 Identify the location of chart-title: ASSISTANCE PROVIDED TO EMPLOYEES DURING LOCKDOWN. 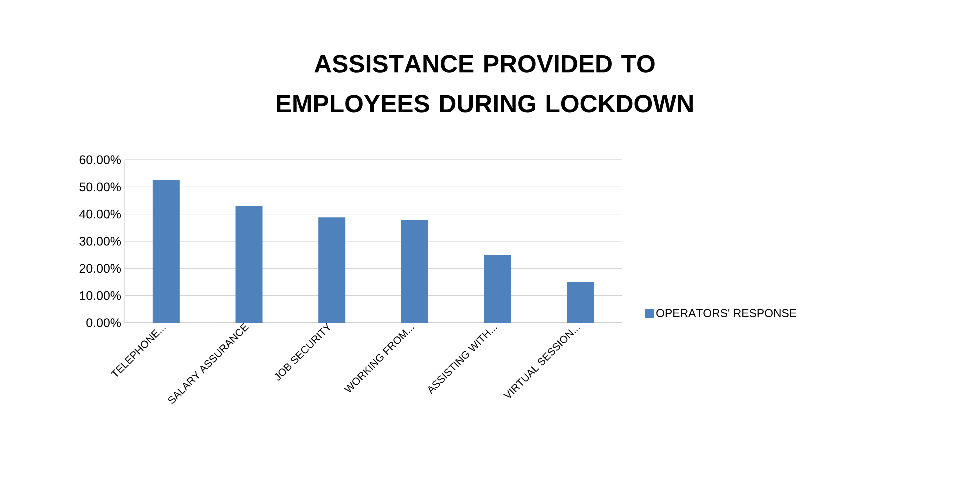
(485, 84).